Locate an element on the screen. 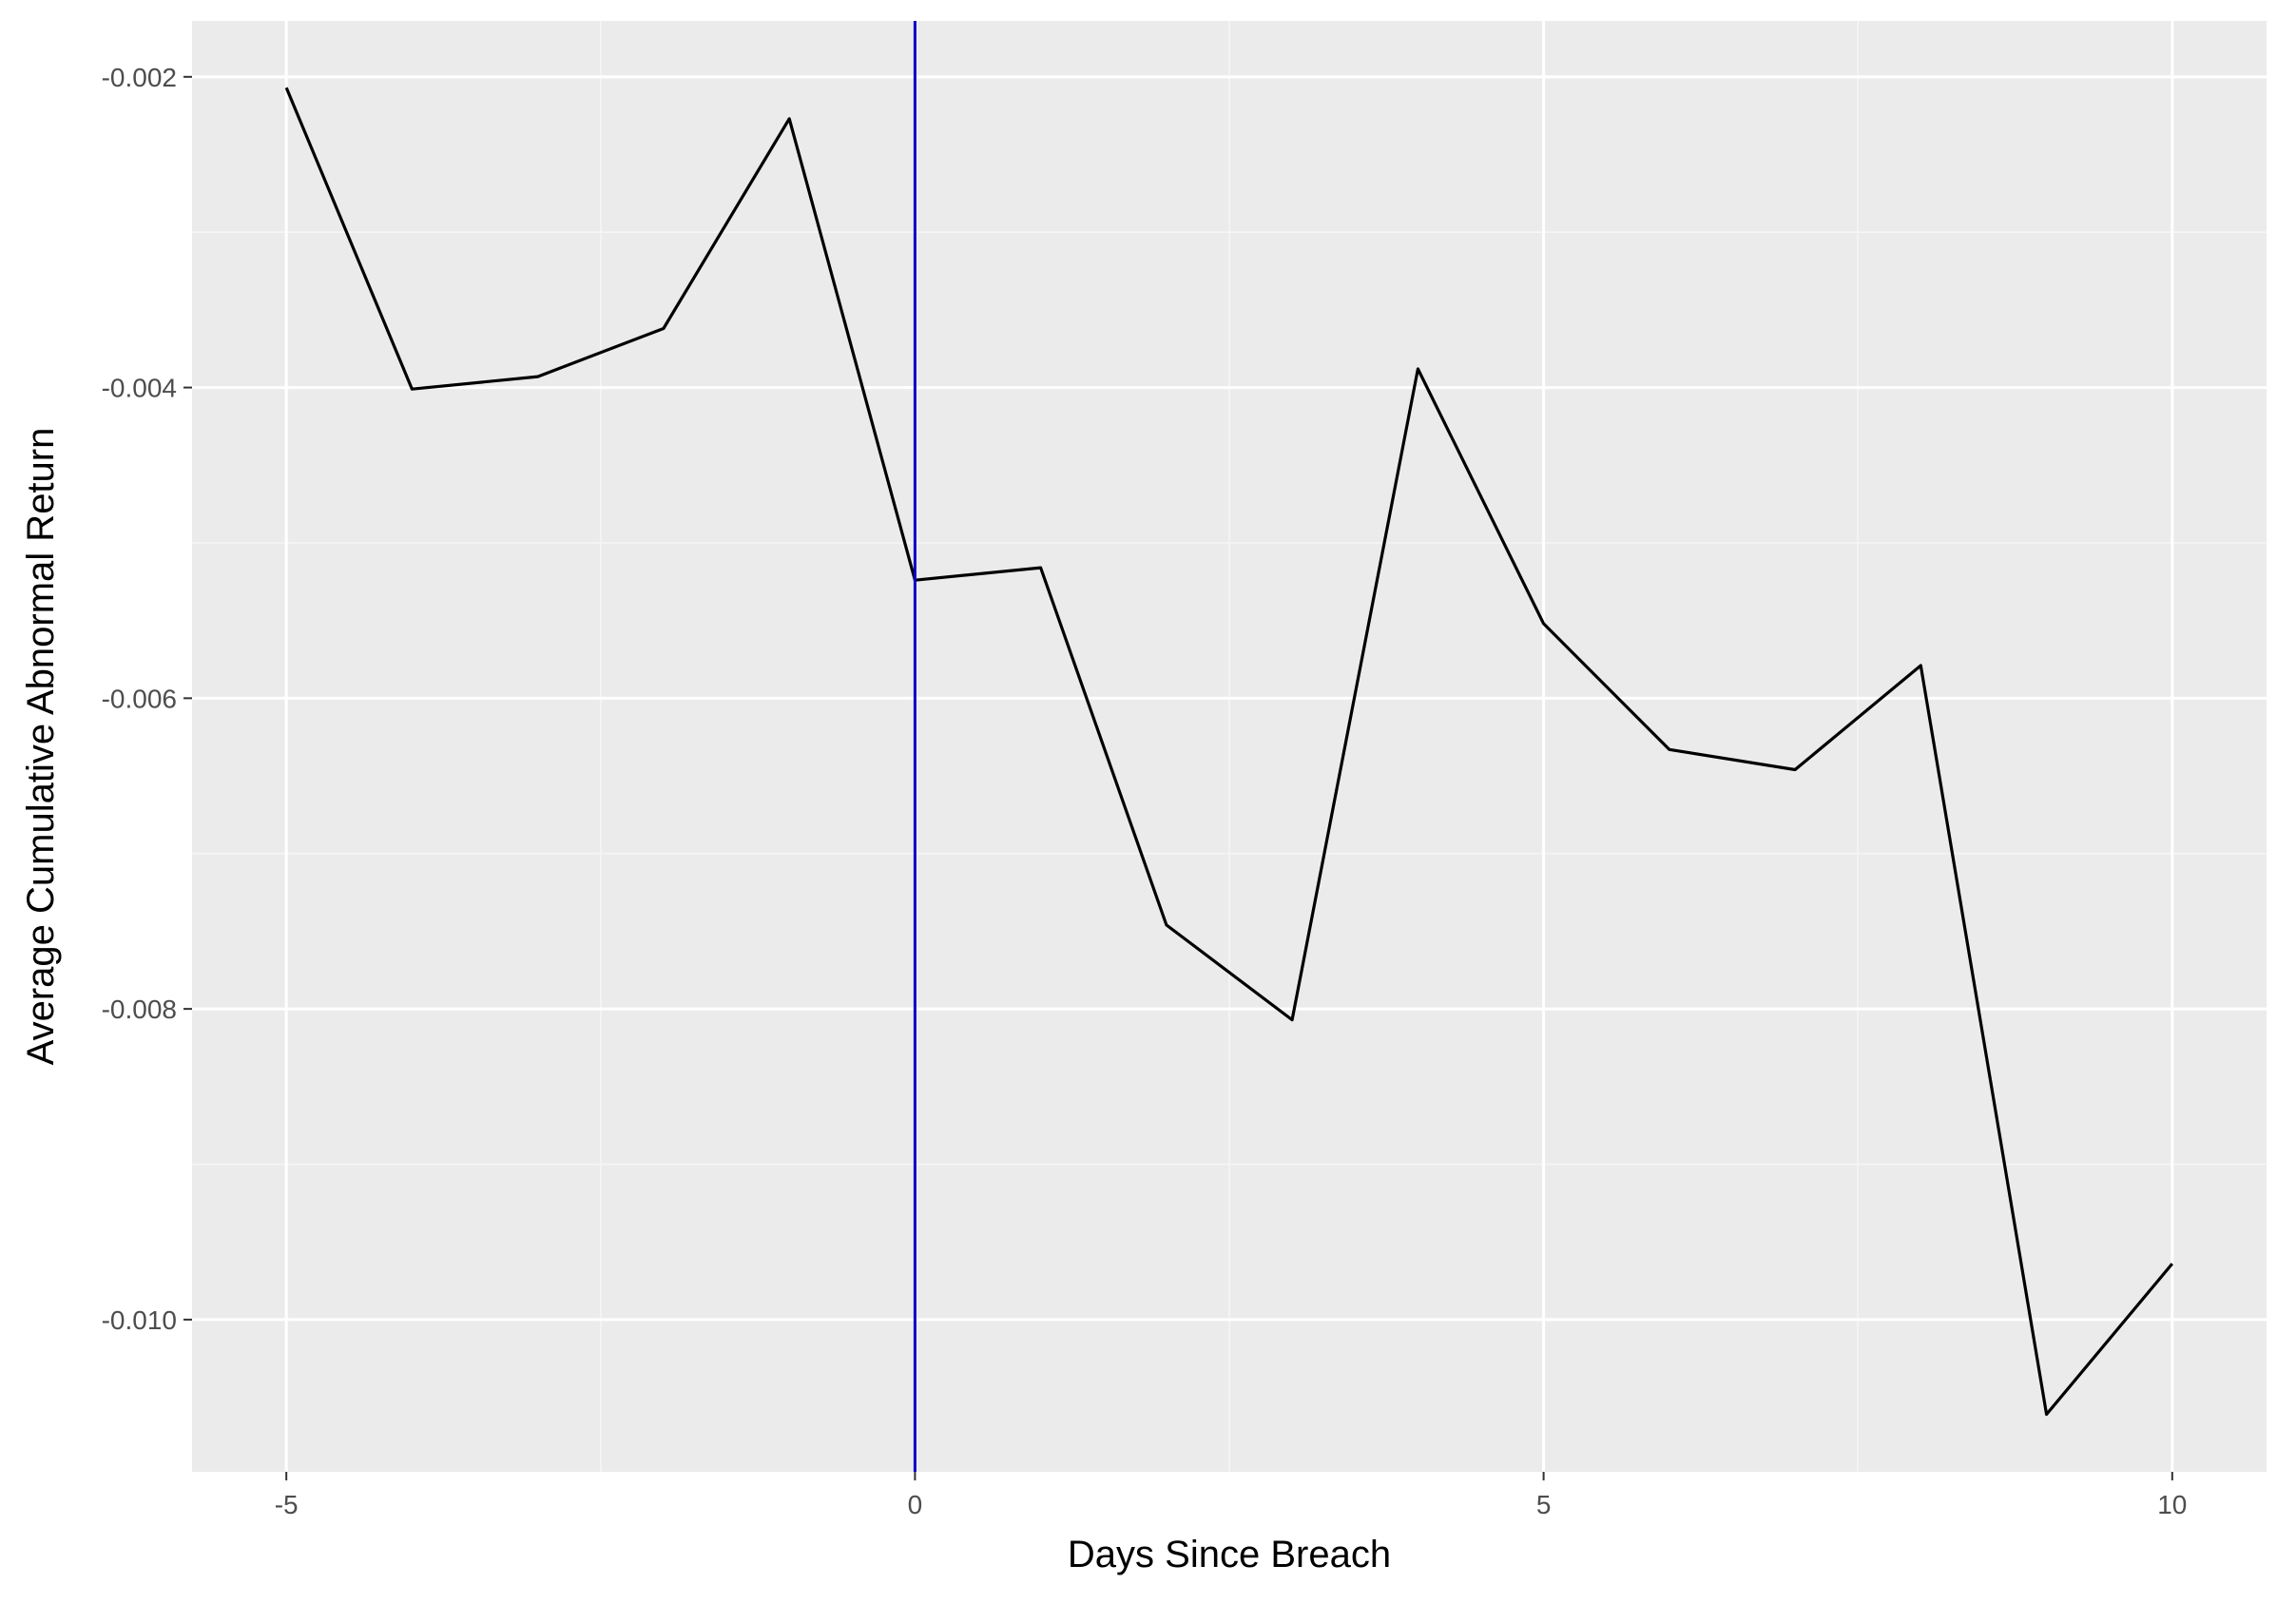 The image size is (2296, 1604). x-axis-title: Days Since Breach is located at coordinates (1229, 1554).